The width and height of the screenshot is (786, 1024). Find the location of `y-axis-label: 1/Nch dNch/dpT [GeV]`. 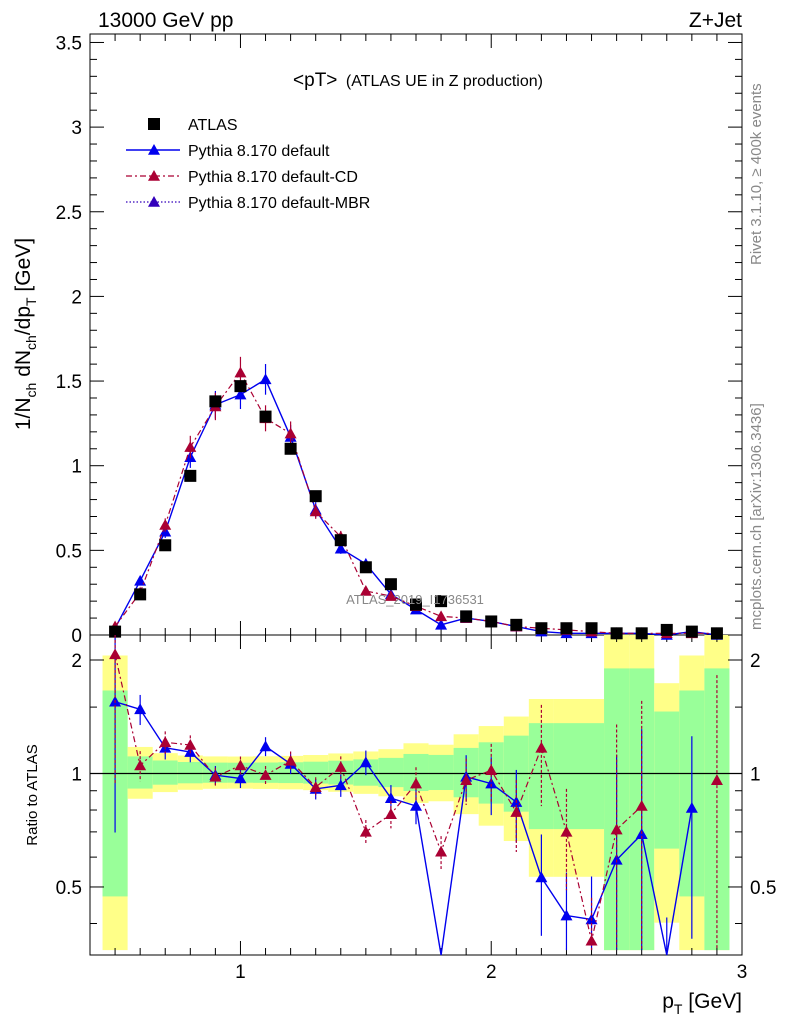

y-axis-label: 1/Nch dNch/dpT [GeV] is located at coordinates (25, 334).